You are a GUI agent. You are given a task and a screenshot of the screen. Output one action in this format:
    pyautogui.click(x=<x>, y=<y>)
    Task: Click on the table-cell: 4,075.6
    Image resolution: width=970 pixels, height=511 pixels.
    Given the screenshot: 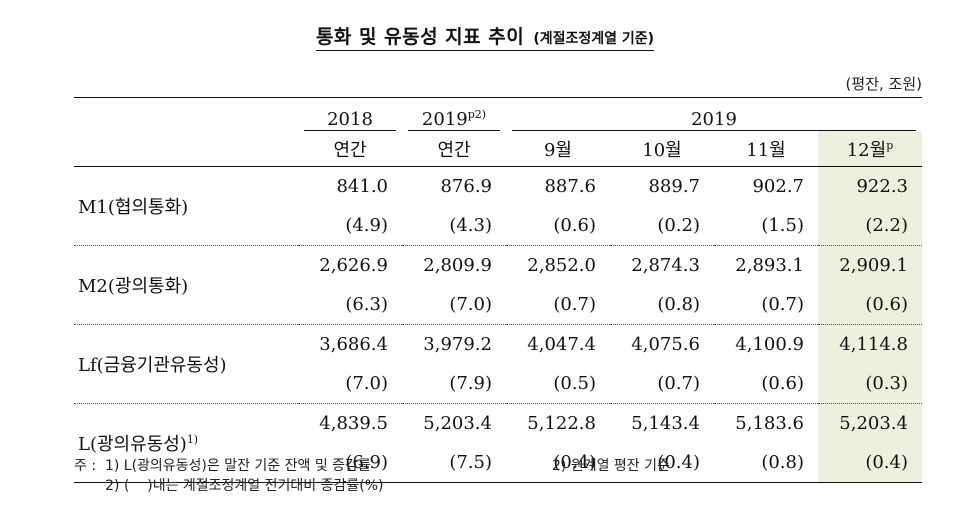 What is the action you would take?
    pyautogui.click(x=665, y=344)
    